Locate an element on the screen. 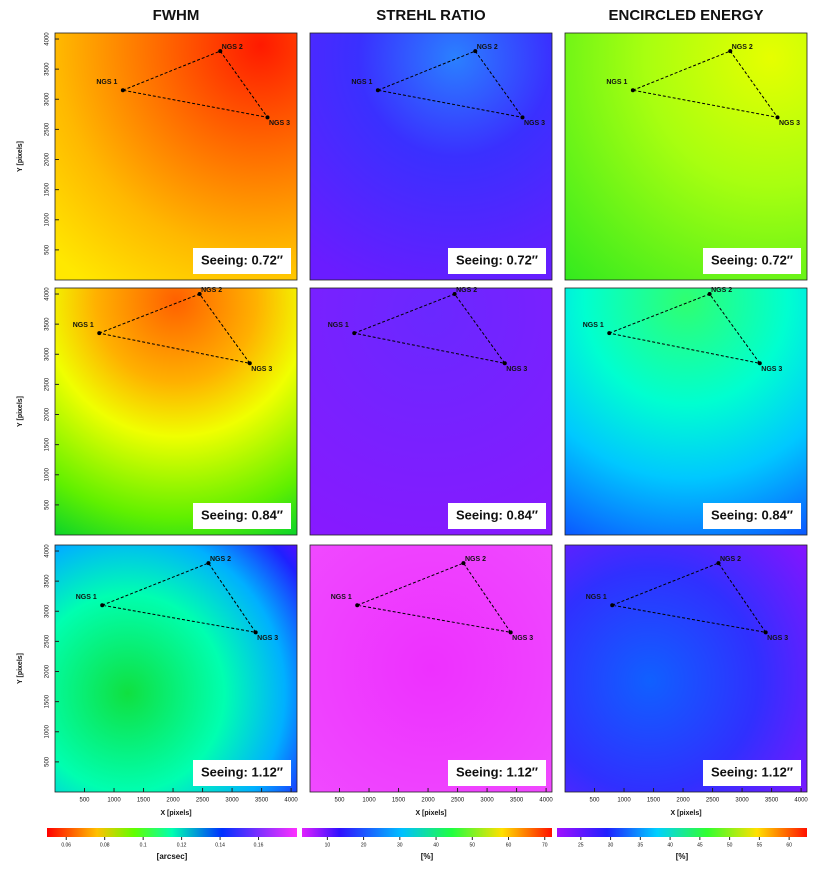  x-axis-label: X [pixels] is located at coordinates (430, 813).